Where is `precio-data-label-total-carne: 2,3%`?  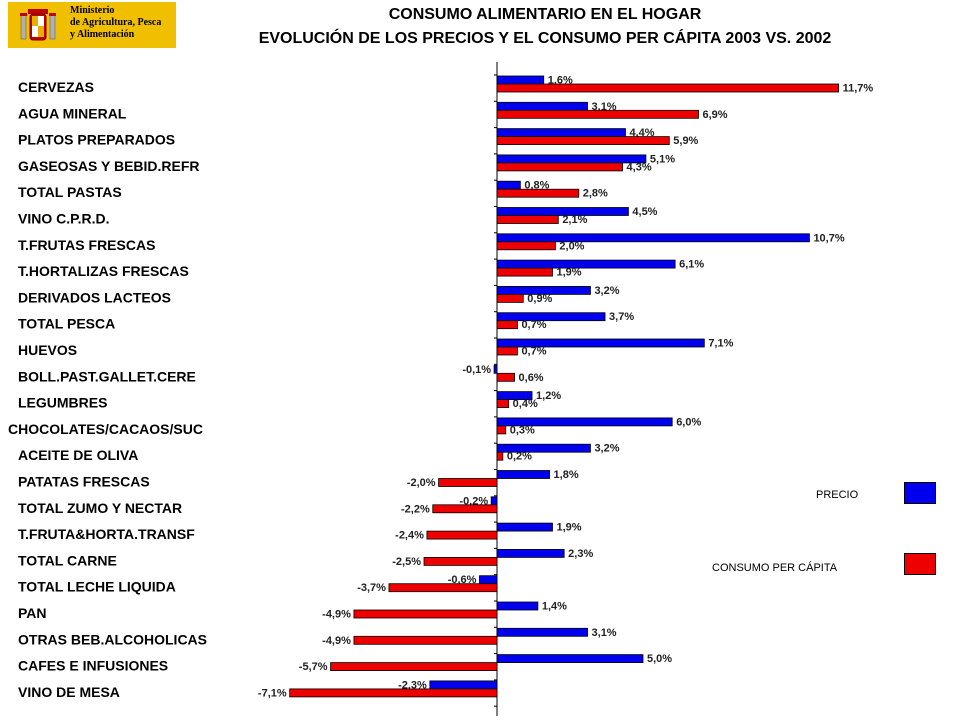
precio-data-label-total-carne: 2,3% is located at coordinates (580, 554).